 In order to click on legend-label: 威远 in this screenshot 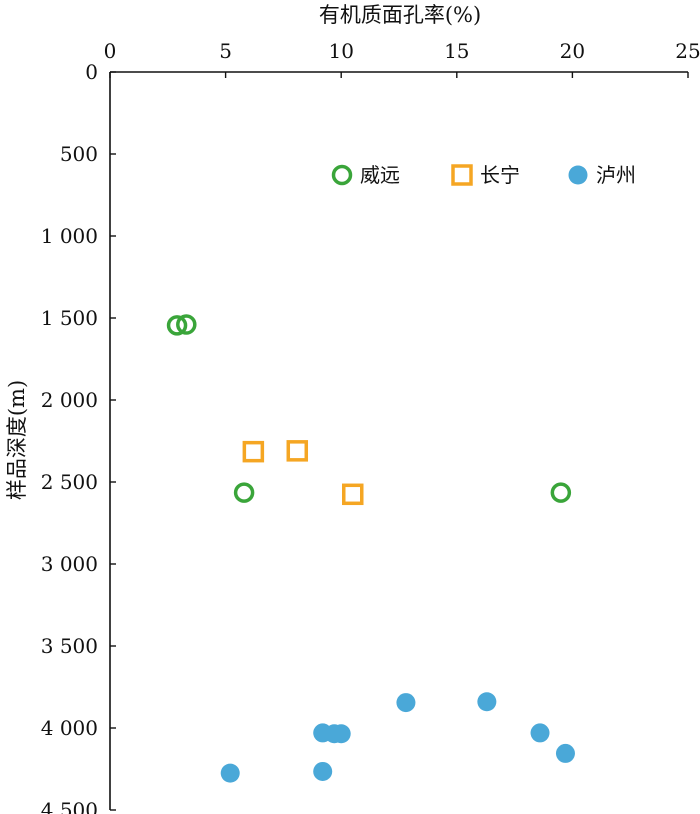, I will do `click(380, 175)`.